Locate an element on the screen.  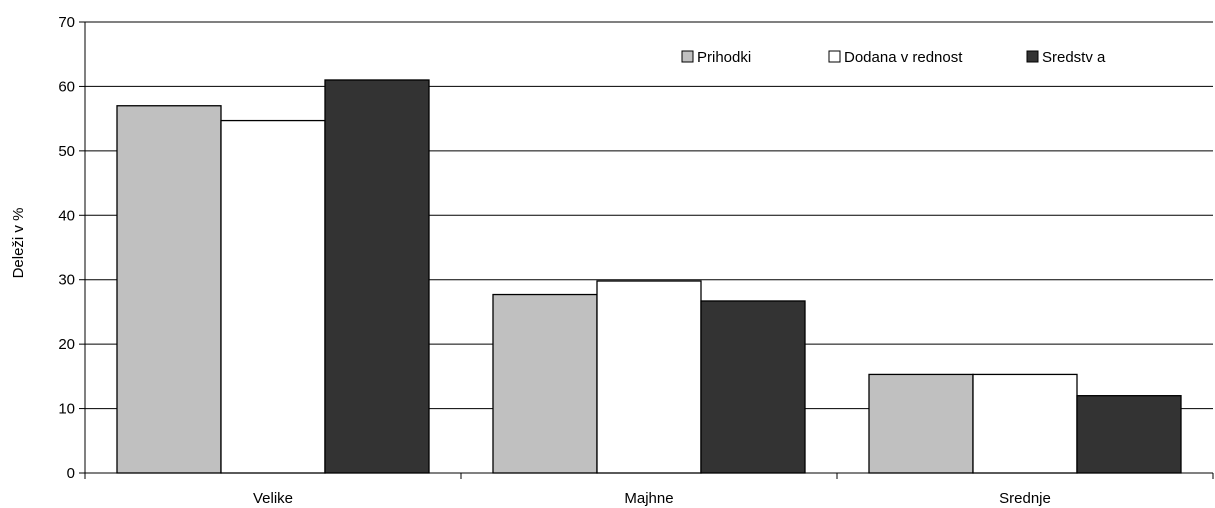
y-tick-label: 20 is located at coordinates (66, 344).